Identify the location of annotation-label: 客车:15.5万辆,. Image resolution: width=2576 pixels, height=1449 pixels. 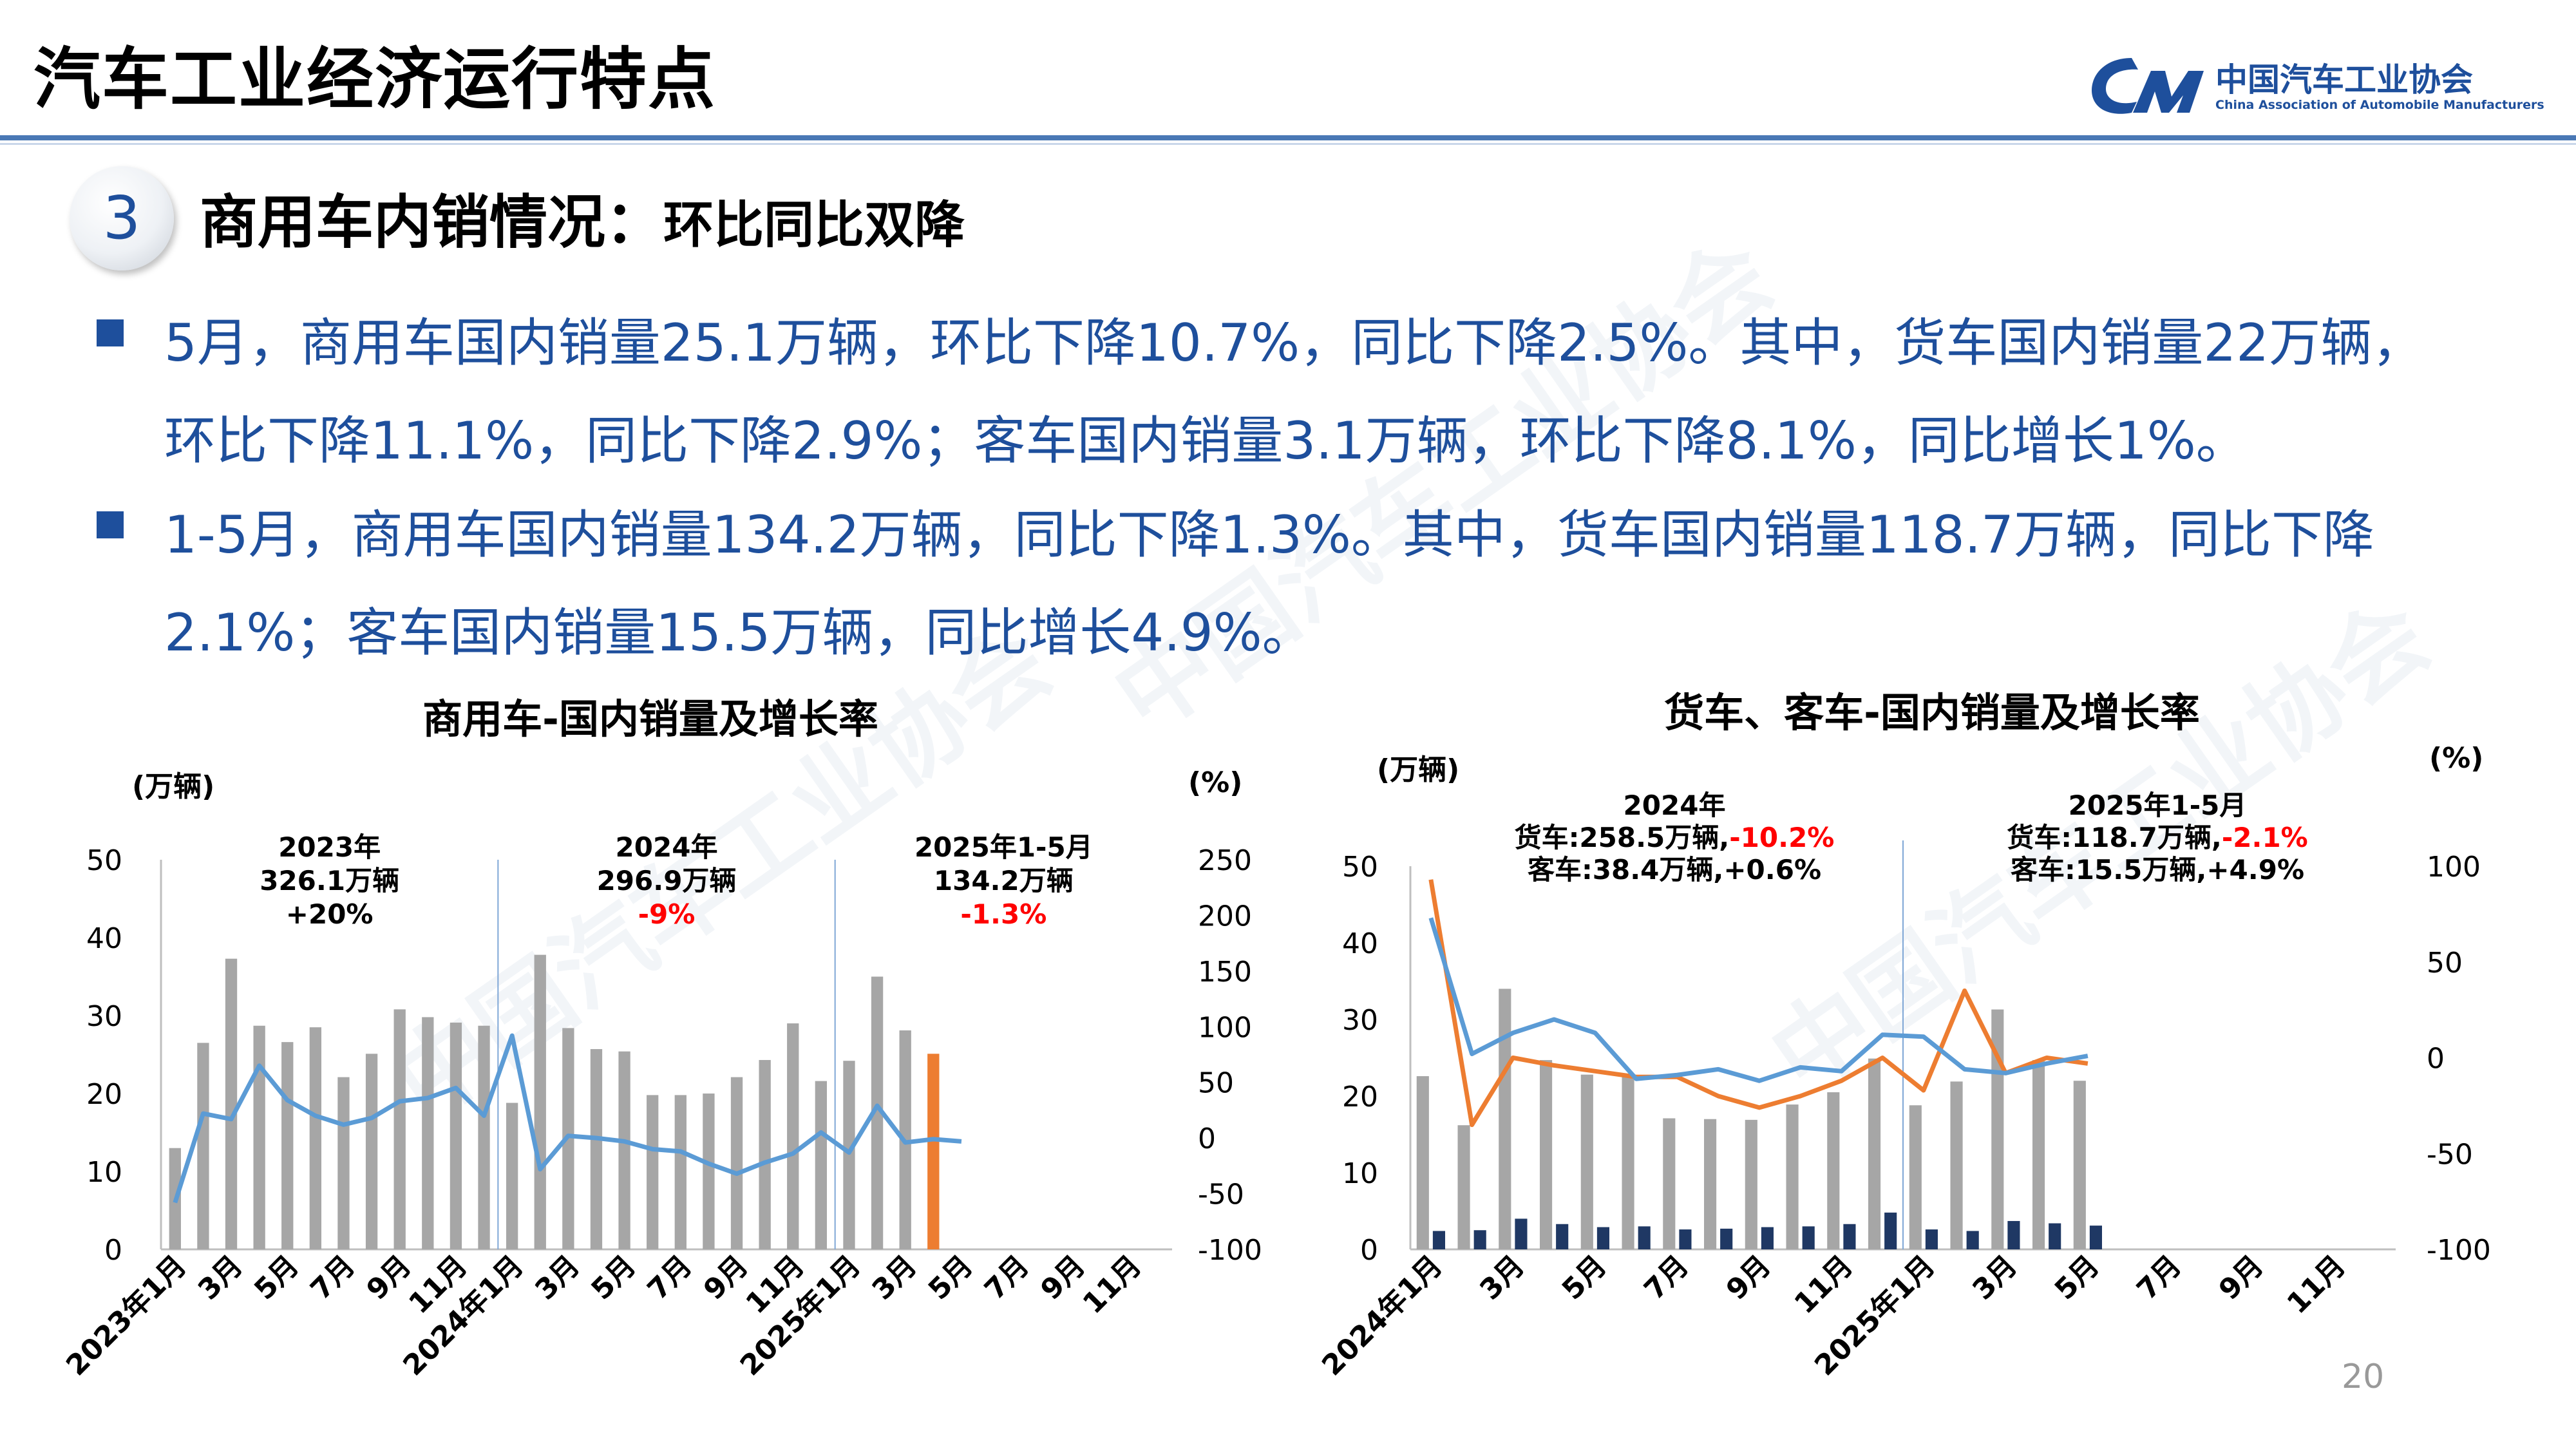
(2108, 870).